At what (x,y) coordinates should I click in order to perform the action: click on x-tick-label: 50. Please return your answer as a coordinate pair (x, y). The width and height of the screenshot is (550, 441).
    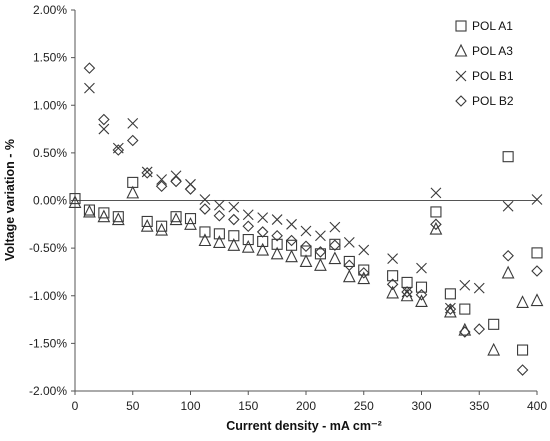
    Looking at the image, I should click on (133, 406).